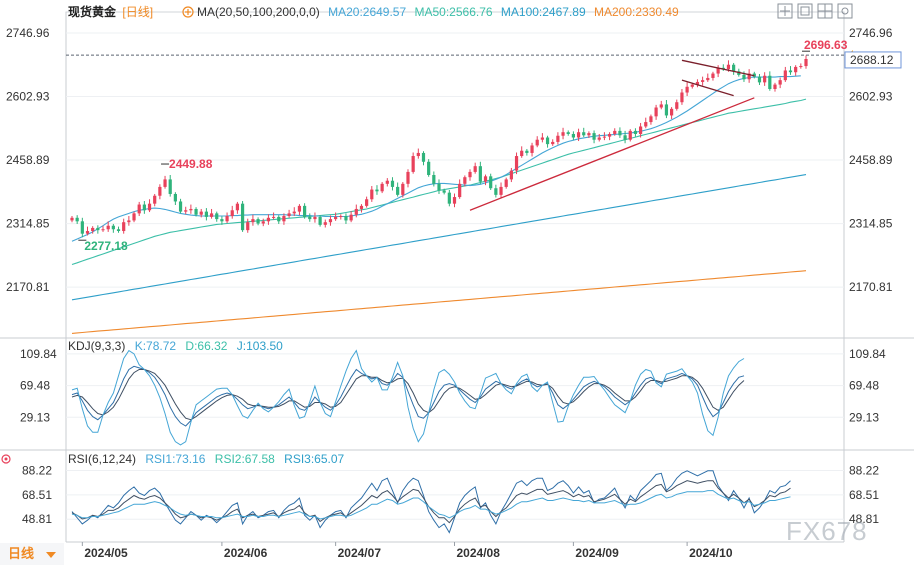 Image resolution: width=914 pixels, height=565 pixels. What do you see at coordinates (28, 224) in the screenshot?
I see `main-y-tick-left: 2314.85` at bounding box center [28, 224].